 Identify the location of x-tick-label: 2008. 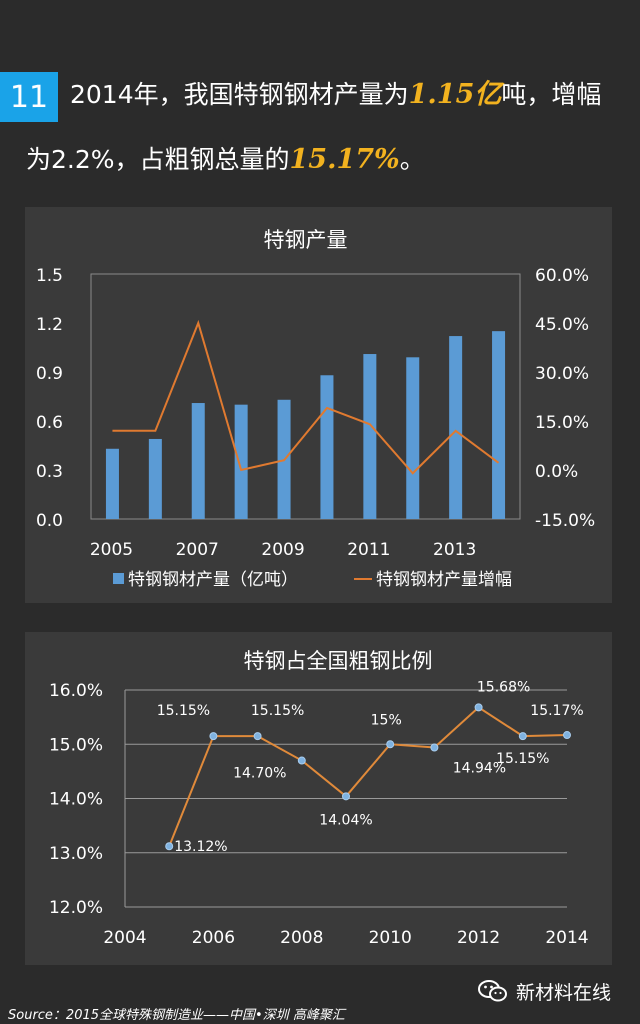
(301, 938).